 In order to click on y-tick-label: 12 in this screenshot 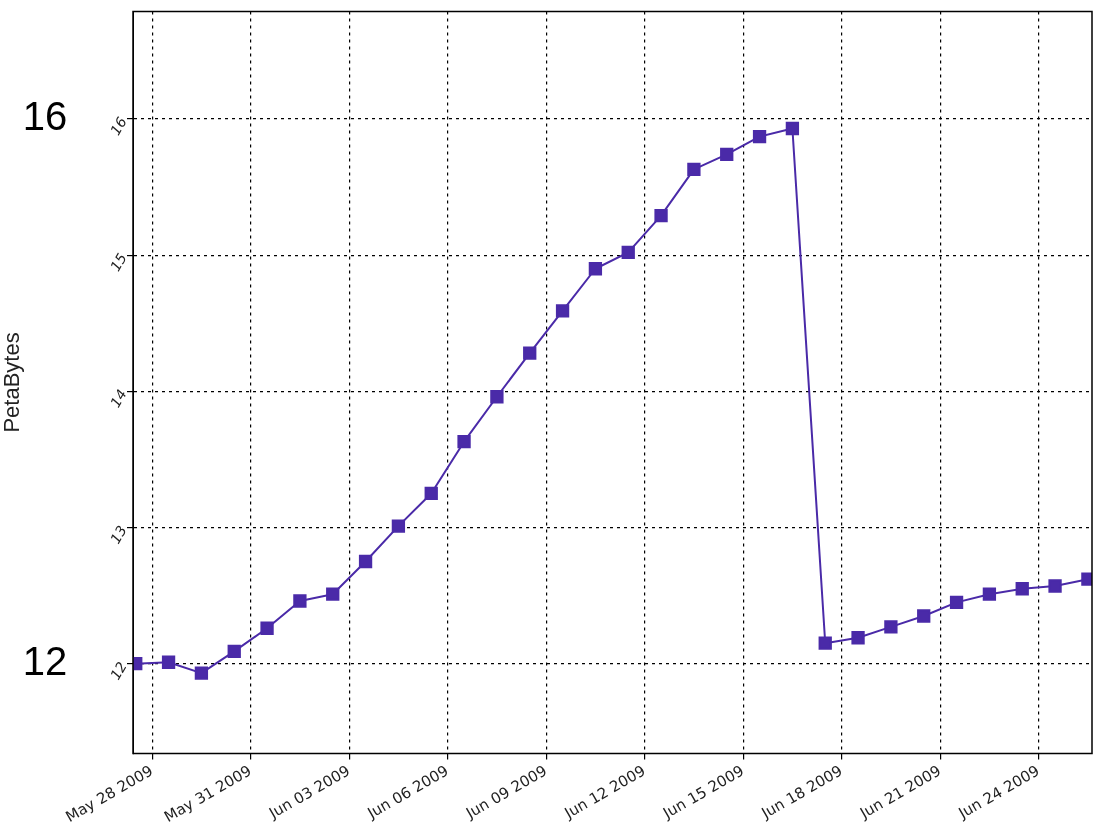, I will do `click(118, 670)`.